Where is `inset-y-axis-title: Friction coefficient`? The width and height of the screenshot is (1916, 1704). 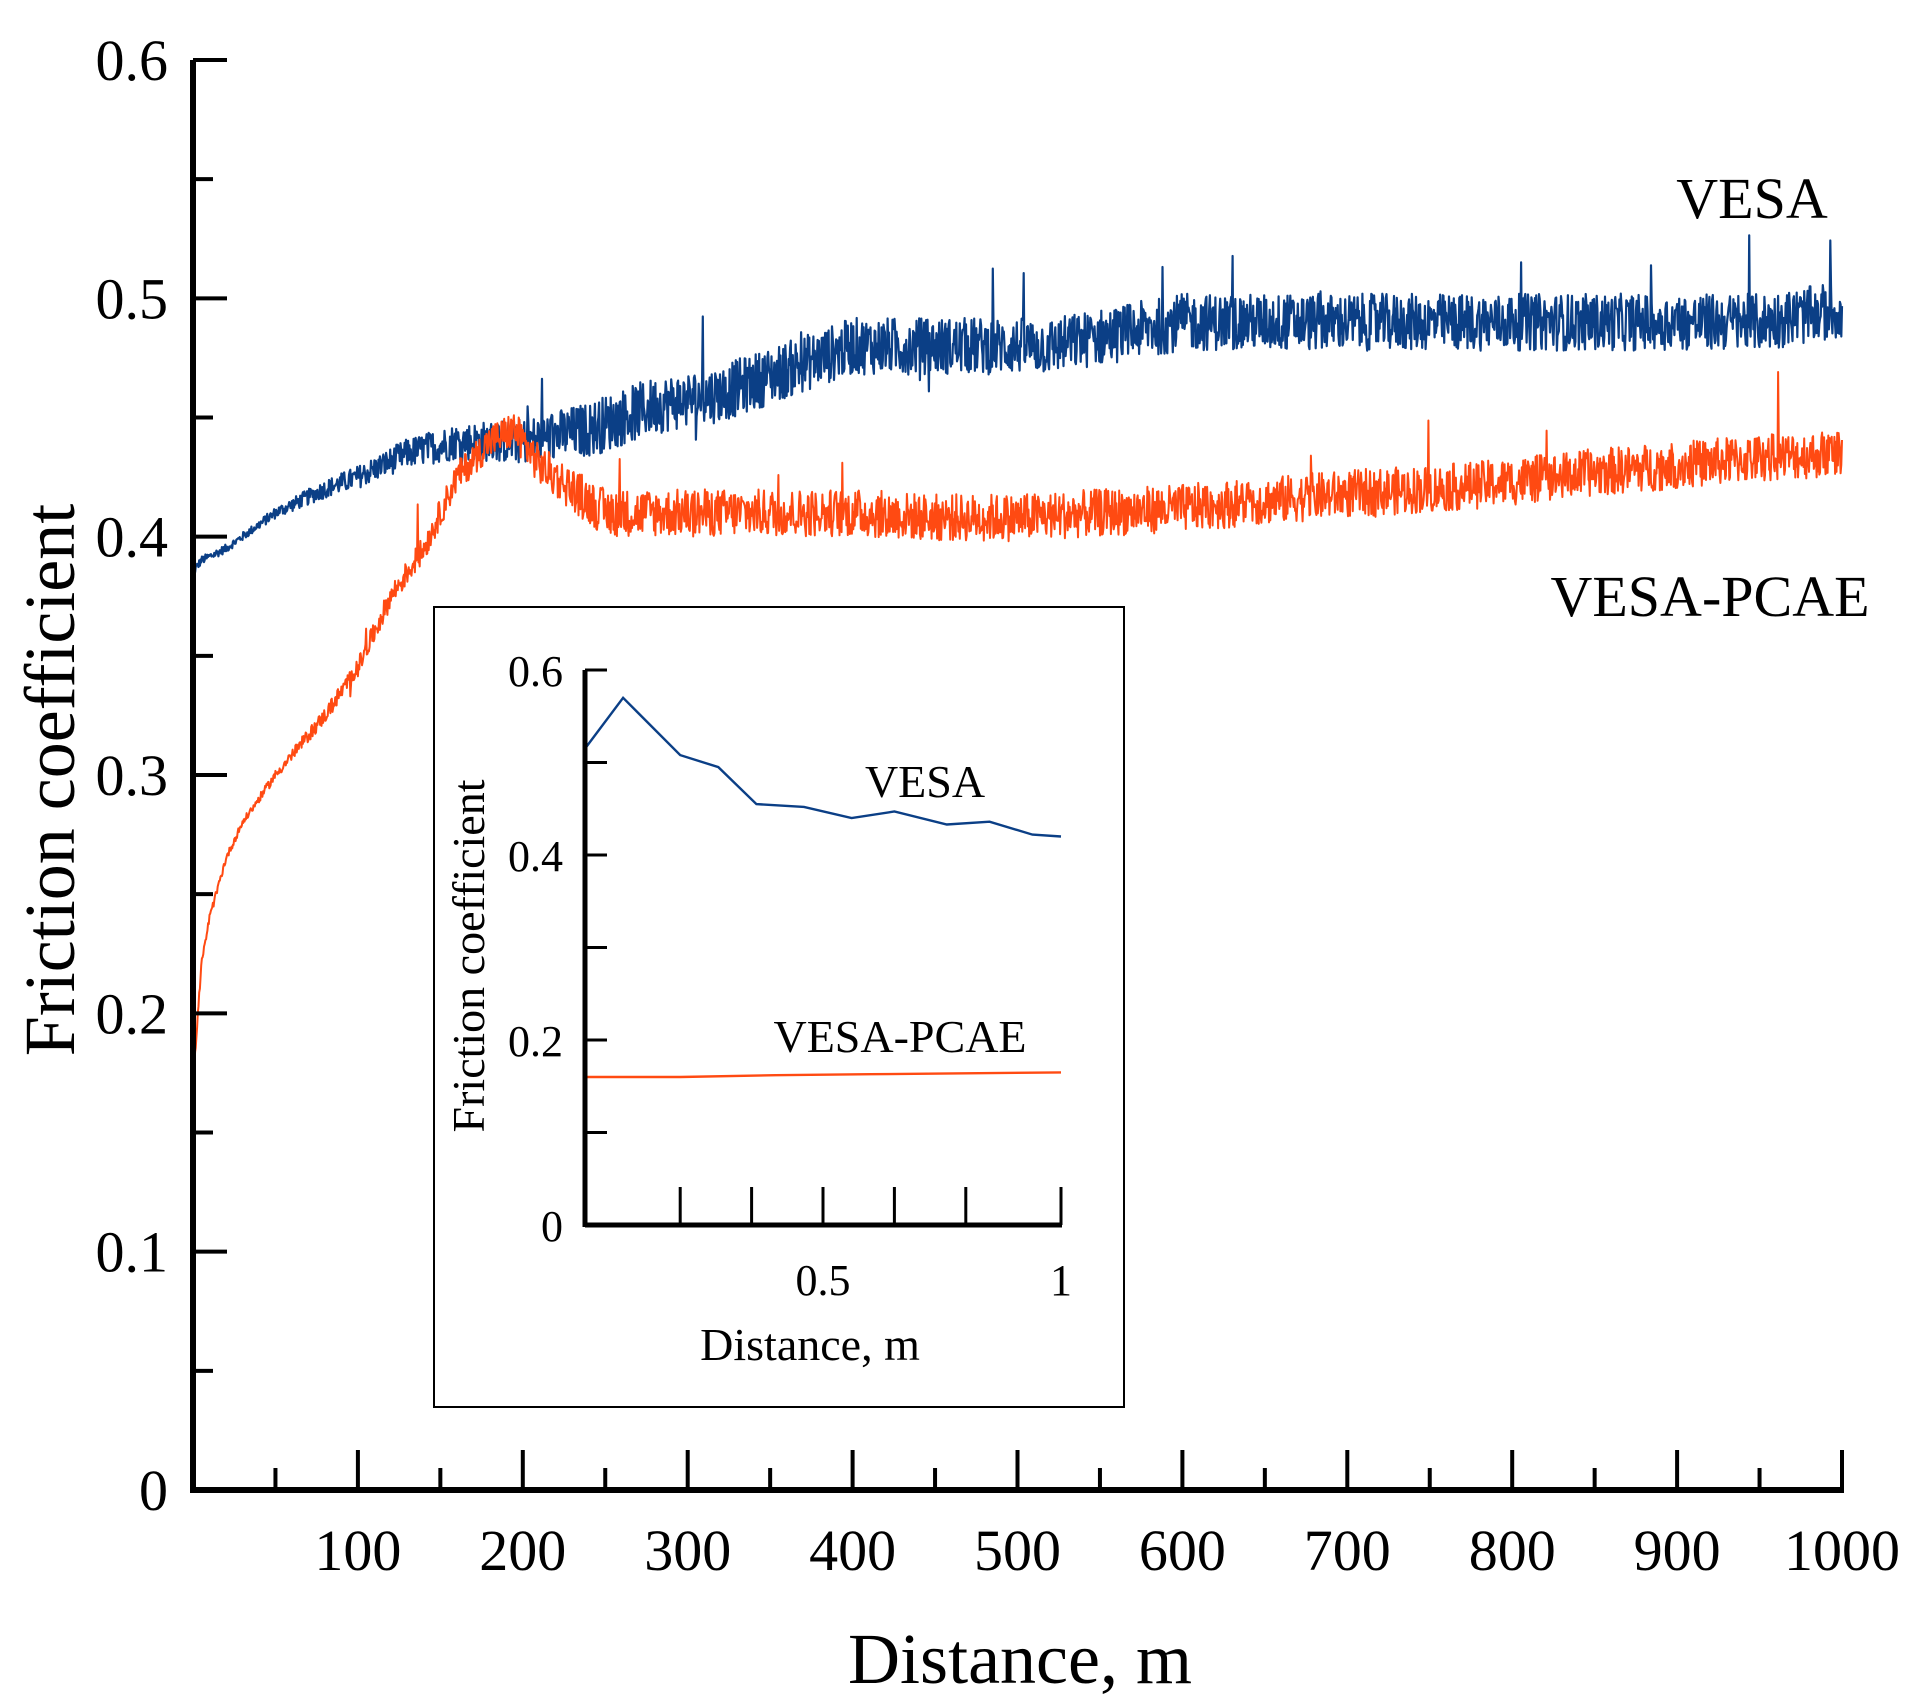 inset-y-axis-title: Friction coefficient is located at coordinates (468, 955).